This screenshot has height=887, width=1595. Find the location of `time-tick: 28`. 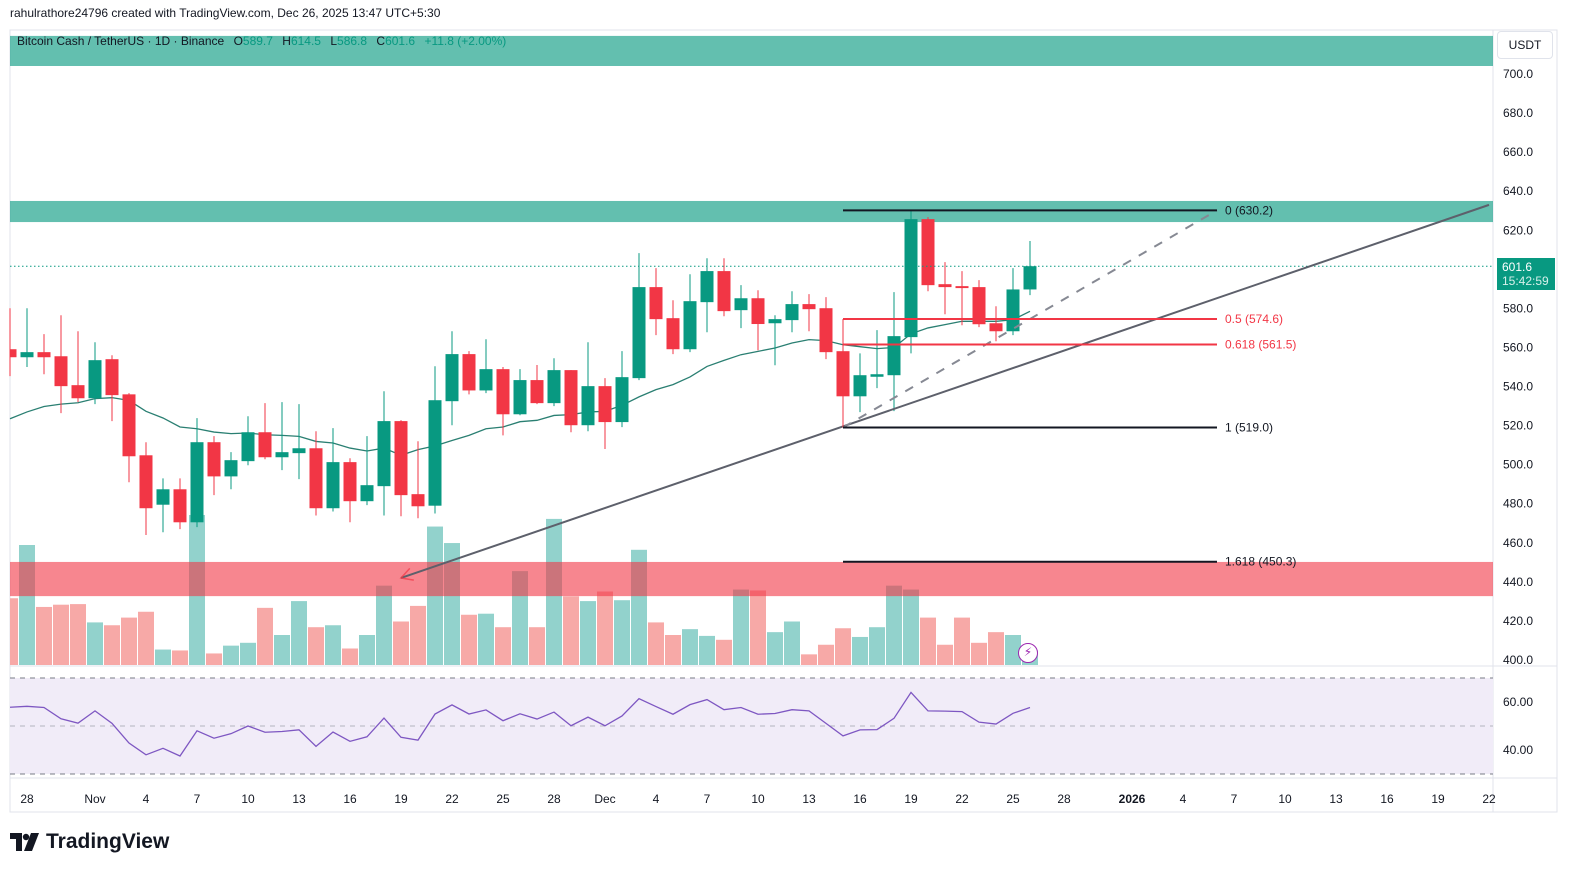

time-tick: 28 is located at coordinates (27, 799).